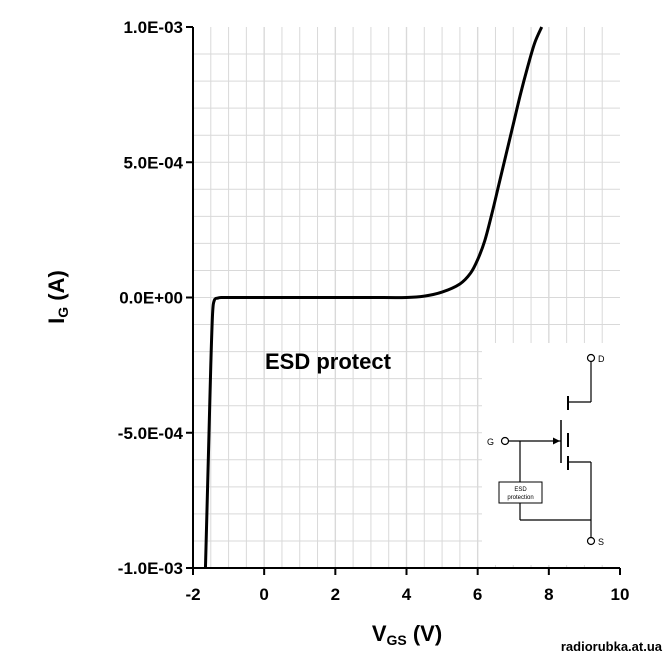  Describe the element at coordinates (153, 162) in the screenshot. I see `y-tick-label: 5.0E-04` at that location.